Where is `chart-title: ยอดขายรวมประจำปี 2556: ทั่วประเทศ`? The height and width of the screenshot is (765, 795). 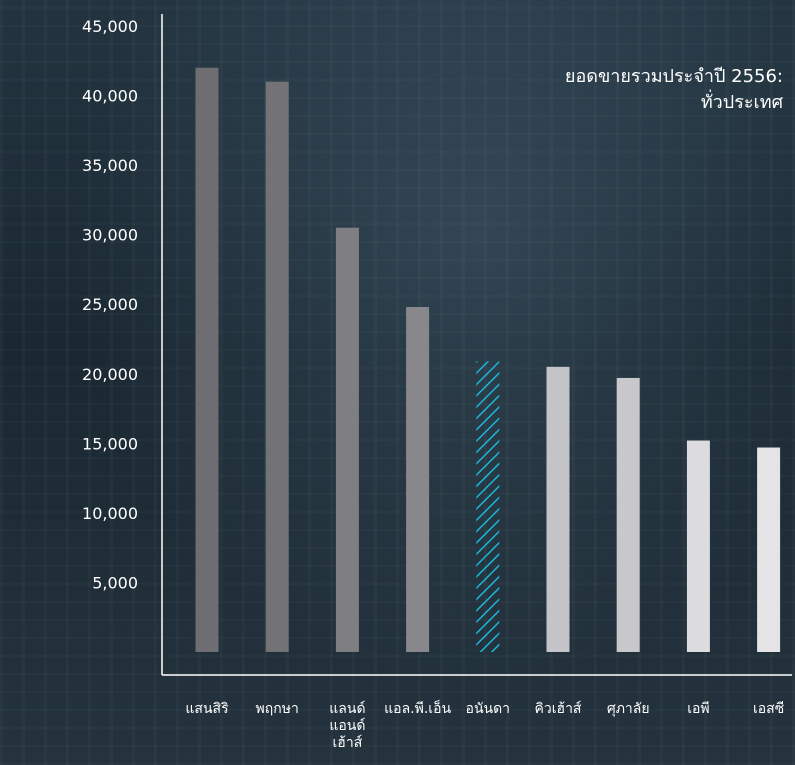 chart-title: ยอดขายรวมประจำปี 2556: ทั่วประเทศ is located at coordinates (673, 89).